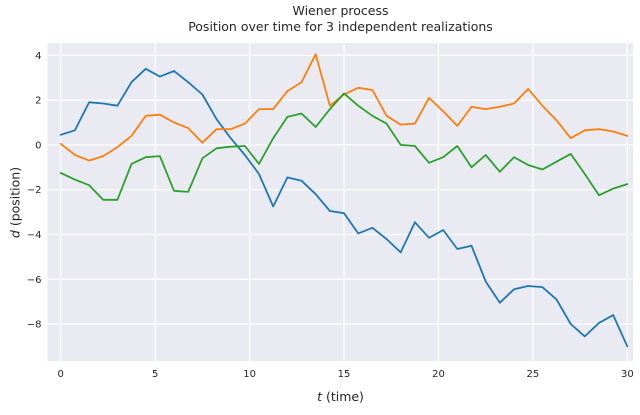  Describe the element at coordinates (533, 374) in the screenshot. I see `x-tick-label-5: 25` at that location.